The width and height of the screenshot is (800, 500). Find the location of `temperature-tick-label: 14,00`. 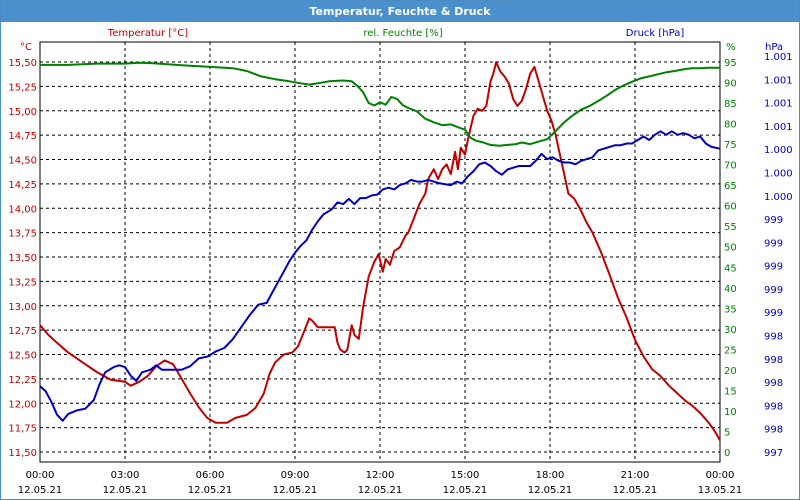

temperature-tick-label: 14,00 is located at coordinates (22, 209).